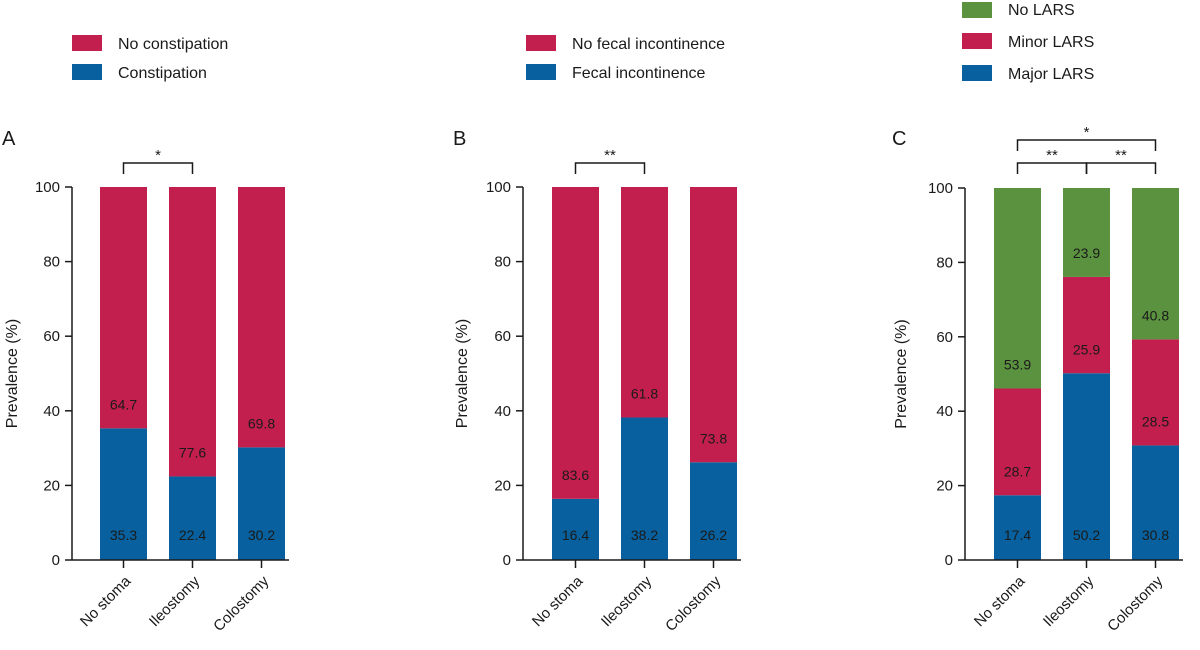 Image resolution: width=1200 pixels, height=650 pixels. I want to click on panel-a-letter: A, so click(9, 139).